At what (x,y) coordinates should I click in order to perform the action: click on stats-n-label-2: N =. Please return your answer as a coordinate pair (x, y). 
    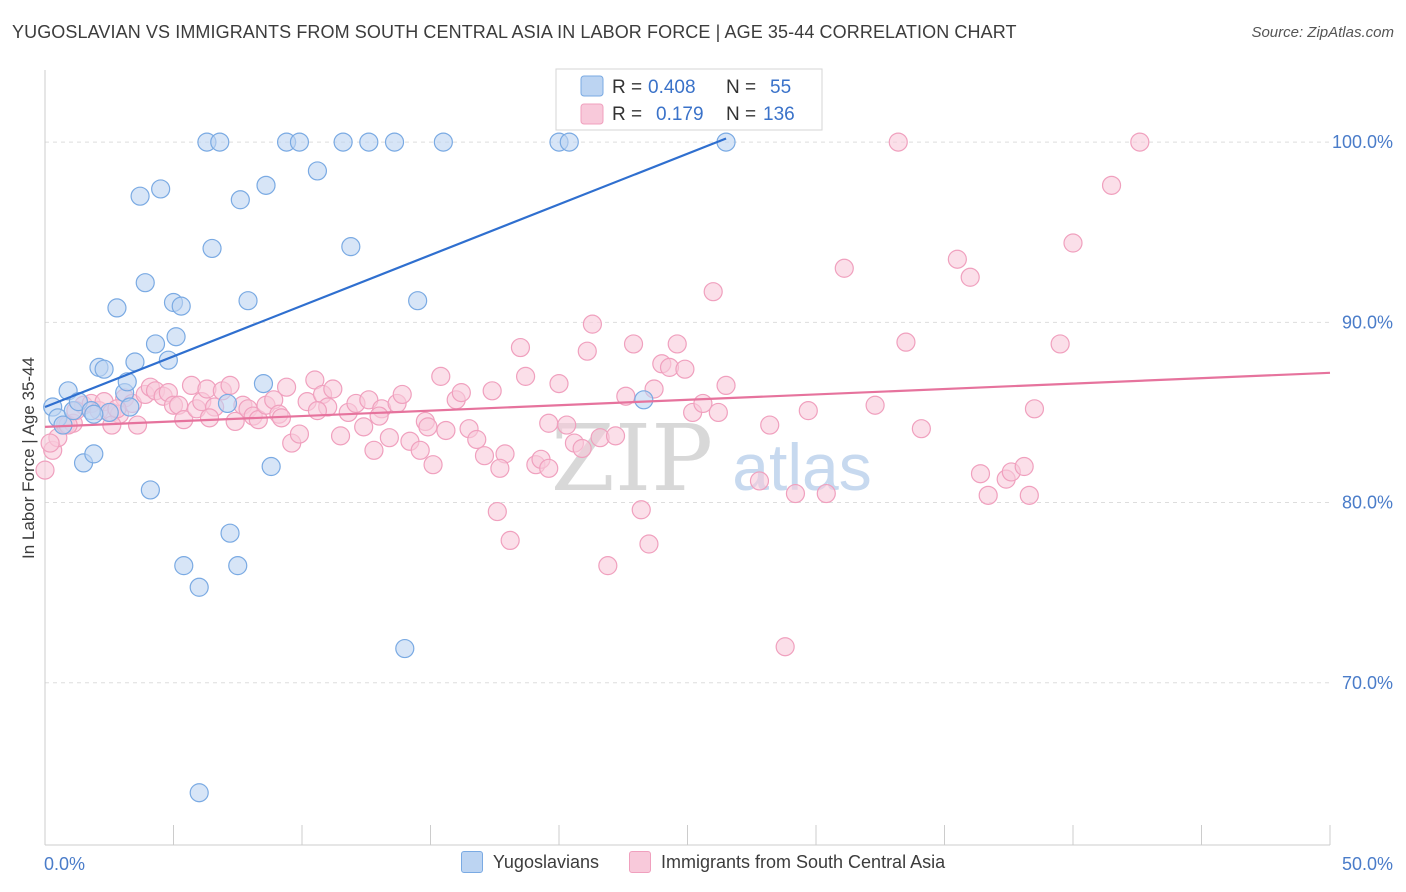
    Looking at the image, I should click on (741, 114).